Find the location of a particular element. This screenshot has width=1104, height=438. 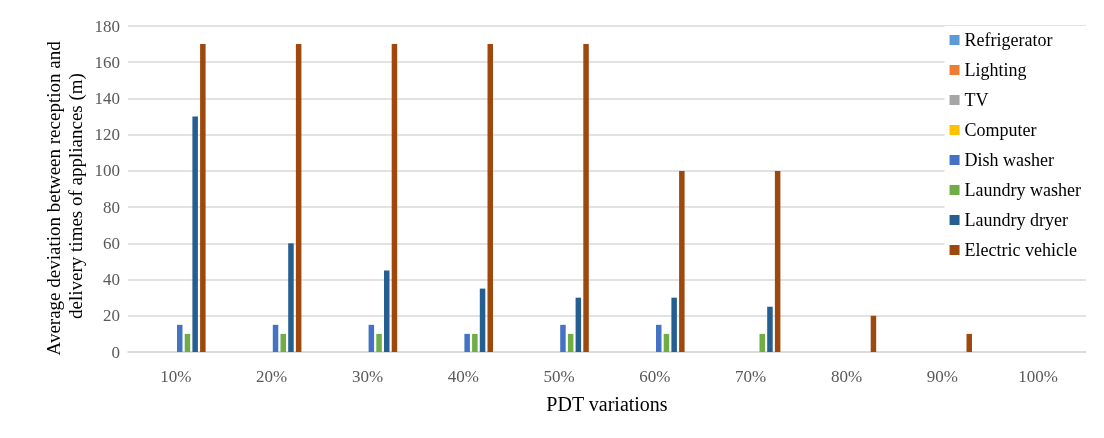

x-tick-label: 50% is located at coordinates (559, 376).